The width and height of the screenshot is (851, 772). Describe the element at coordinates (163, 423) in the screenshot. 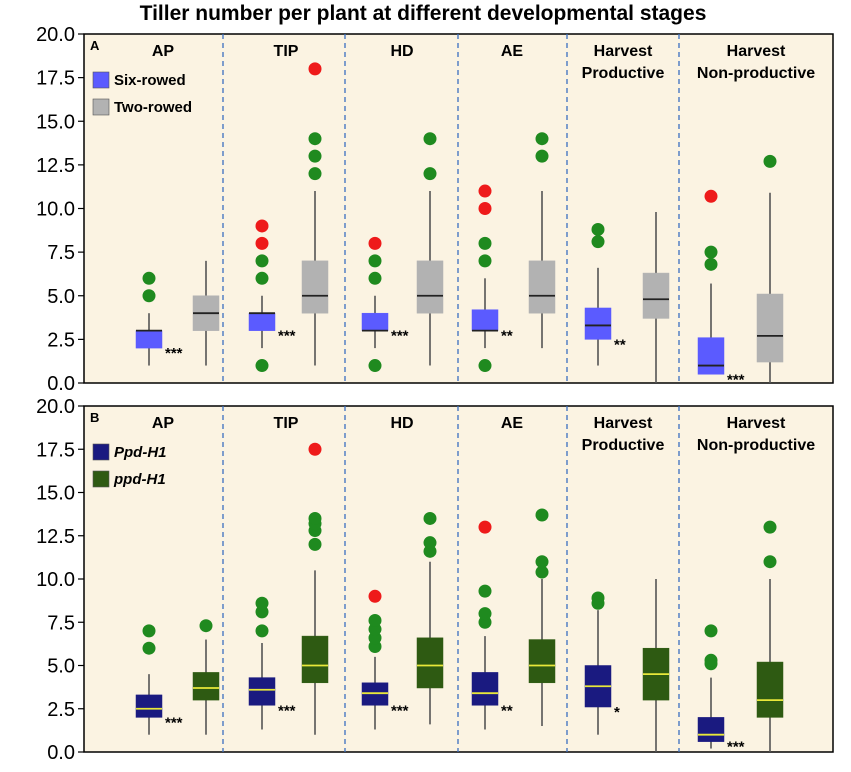

I see `stage-label: AP` at that location.